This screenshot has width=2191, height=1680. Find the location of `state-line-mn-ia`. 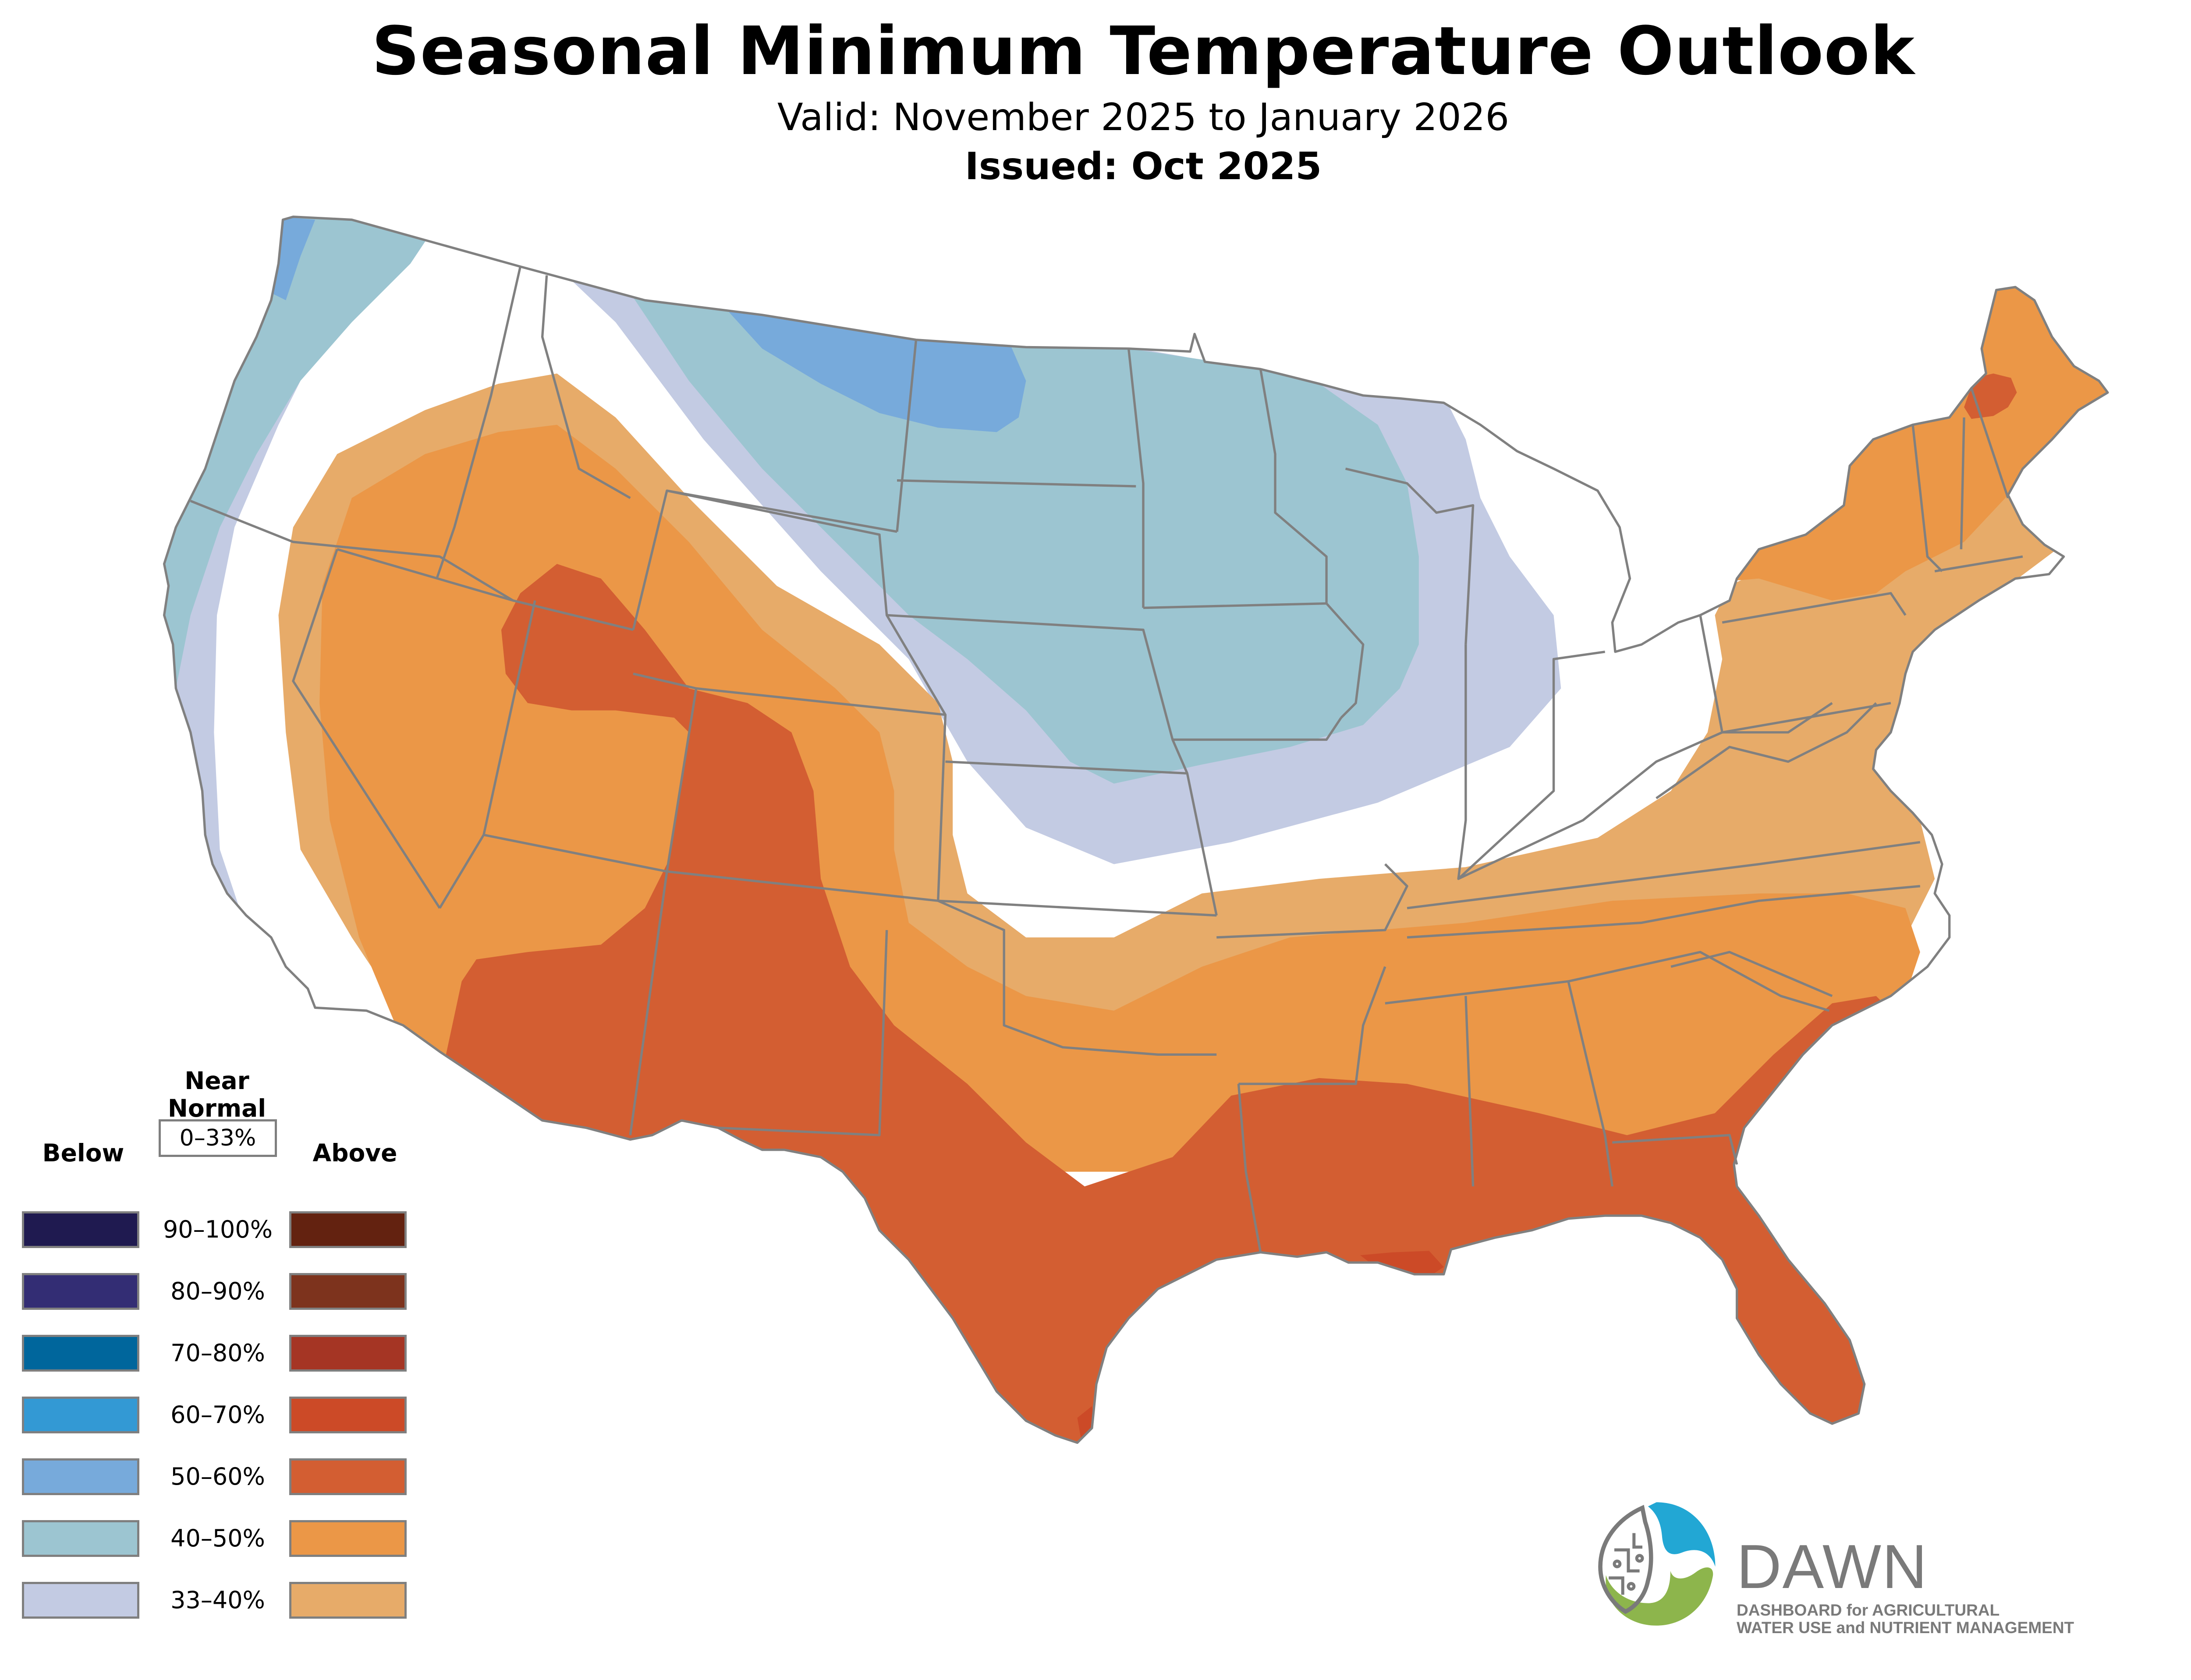

state-line-mn-ia is located at coordinates (1235, 605).